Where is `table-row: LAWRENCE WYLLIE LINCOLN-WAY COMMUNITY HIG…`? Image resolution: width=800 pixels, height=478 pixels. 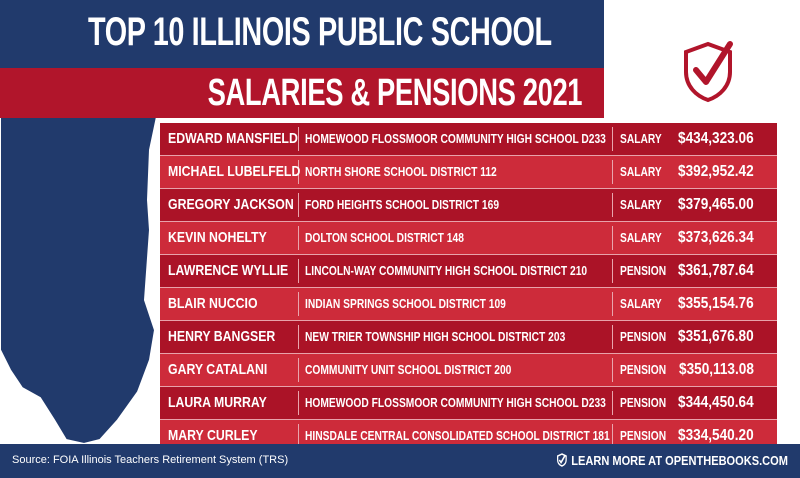 table-row: LAWRENCE WYLLIE LINCOLN-WAY COMMUNITY HIG… is located at coordinates (468, 271).